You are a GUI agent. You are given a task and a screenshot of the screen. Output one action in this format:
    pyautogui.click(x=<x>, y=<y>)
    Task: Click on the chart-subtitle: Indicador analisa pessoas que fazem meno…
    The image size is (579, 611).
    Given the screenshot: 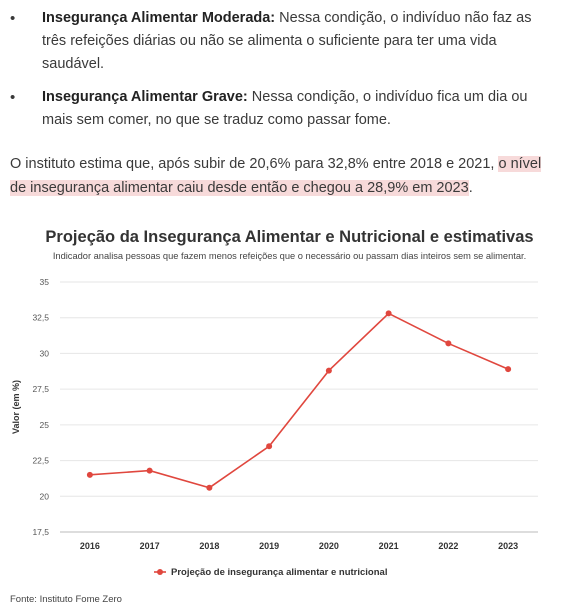 What is the action you would take?
    pyautogui.click(x=289, y=256)
    